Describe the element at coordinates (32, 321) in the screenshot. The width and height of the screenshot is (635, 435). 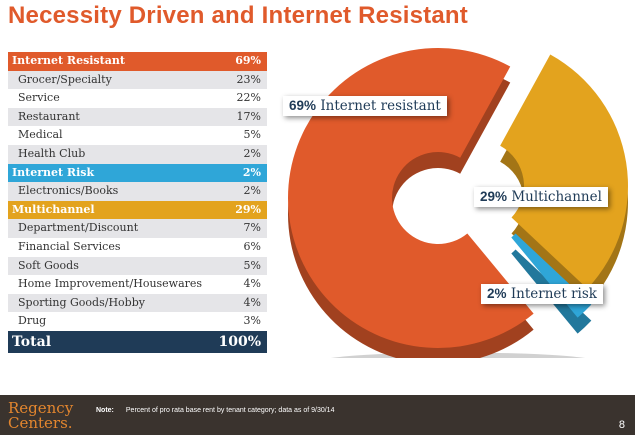
I see `table-row-label: Drug` at that location.